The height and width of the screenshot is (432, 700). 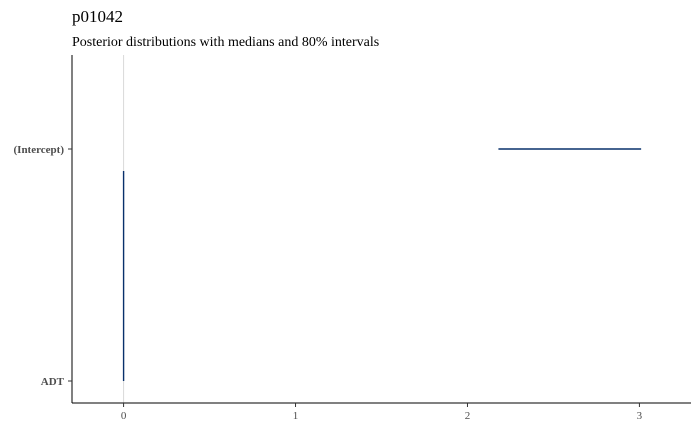 I want to click on y-tick-label: (Intercept), so click(x=39, y=150).